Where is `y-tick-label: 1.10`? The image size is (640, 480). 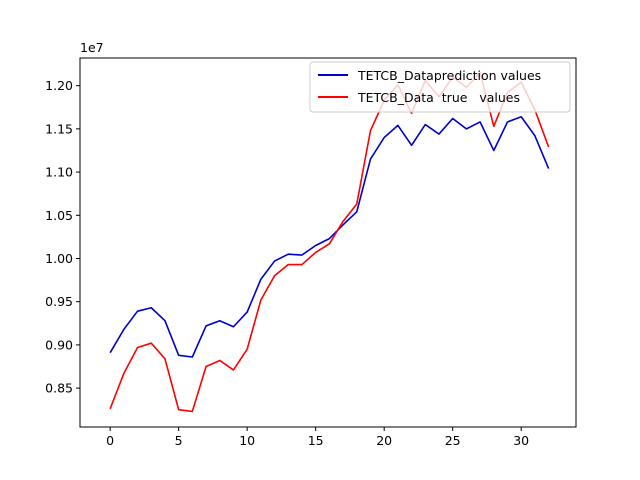 y-tick-label: 1.10 is located at coordinates (59, 172).